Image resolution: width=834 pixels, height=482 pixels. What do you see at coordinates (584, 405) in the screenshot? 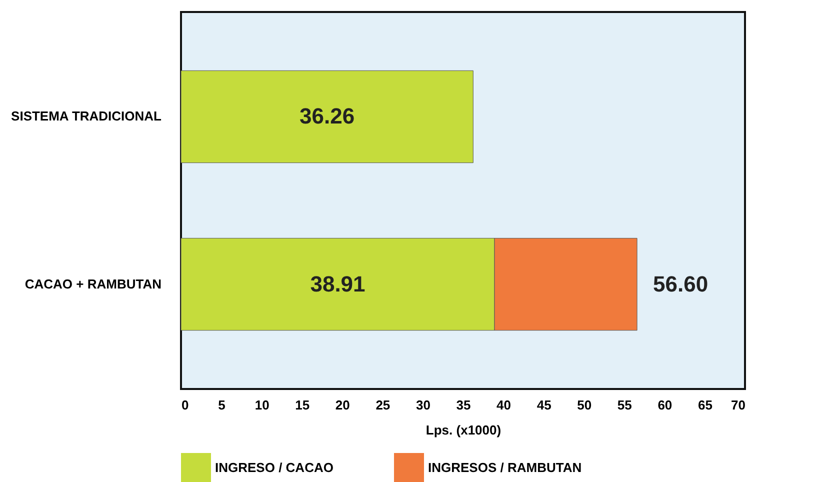
I see `x-tick-label: 50` at bounding box center [584, 405].